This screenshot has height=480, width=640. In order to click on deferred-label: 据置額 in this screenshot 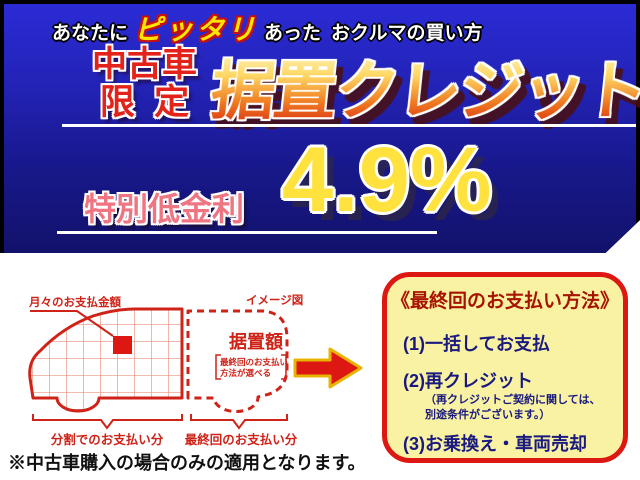, I will do `click(256, 341)`.